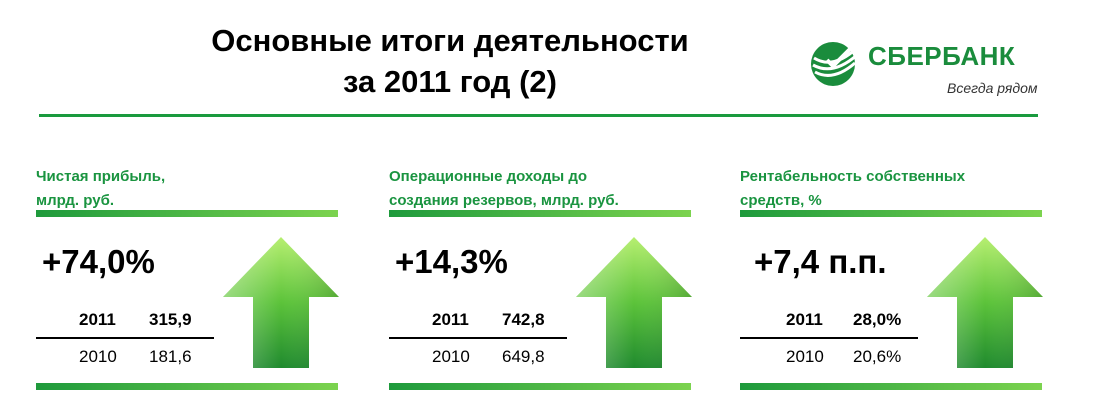  I want to click on change-value: +14,3%, so click(451, 261).